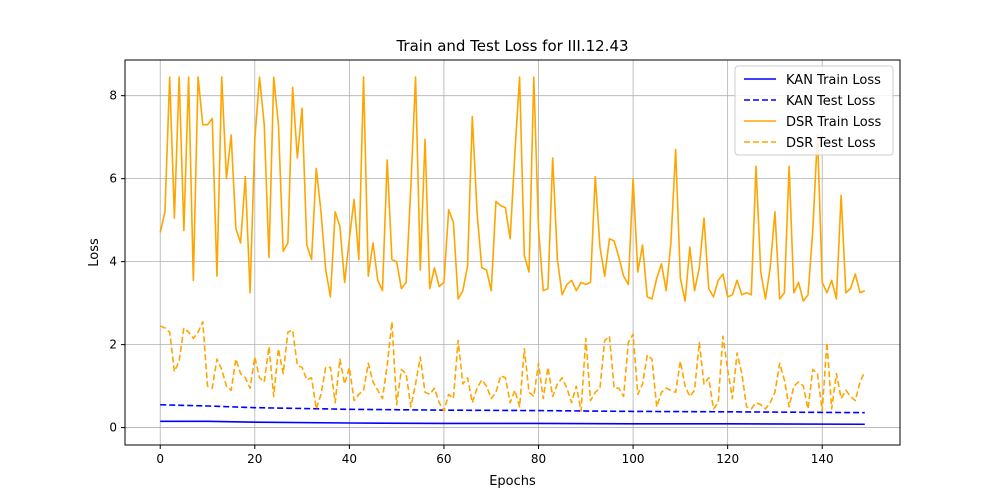 The image size is (1000, 504). Describe the element at coordinates (727, 459) in the screenshot. I see `x-tick-label: 120` at that location.